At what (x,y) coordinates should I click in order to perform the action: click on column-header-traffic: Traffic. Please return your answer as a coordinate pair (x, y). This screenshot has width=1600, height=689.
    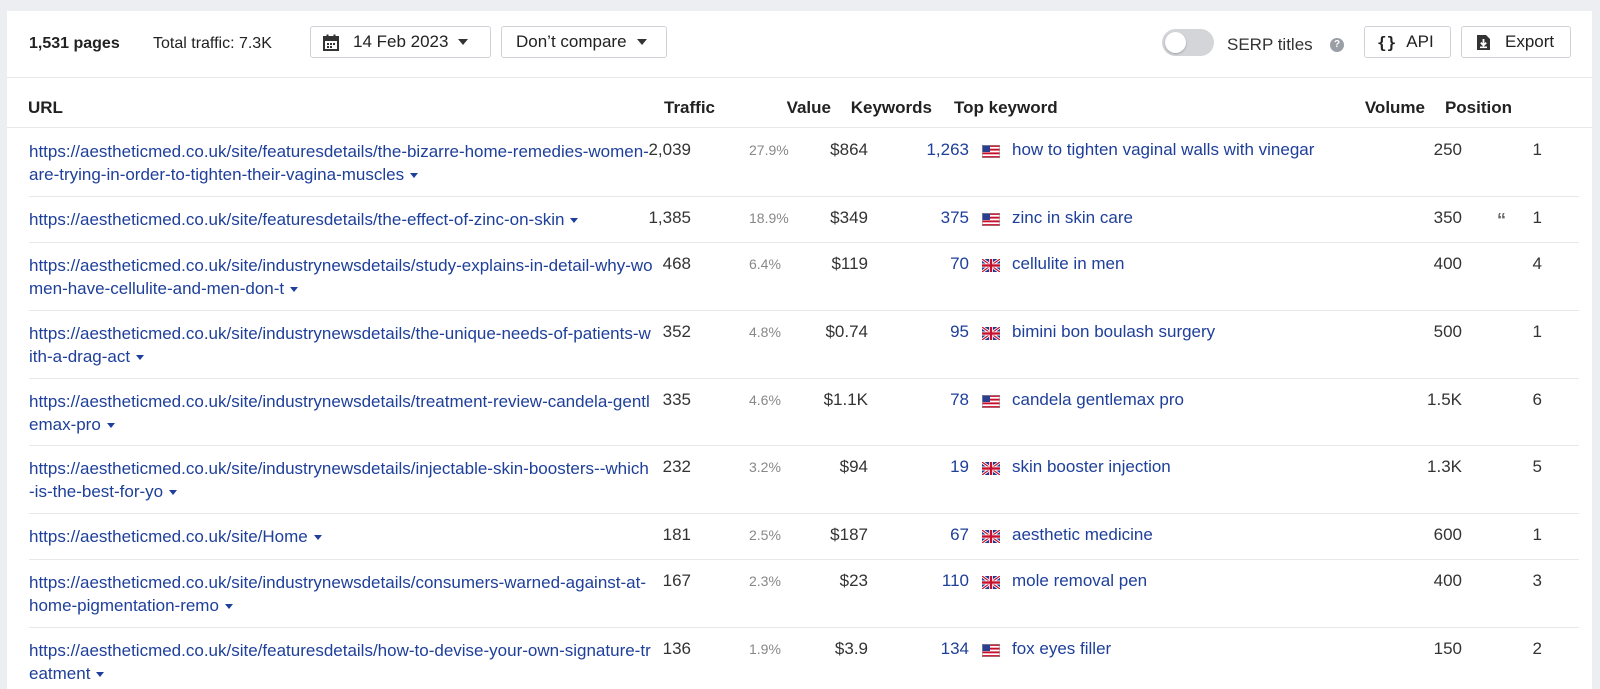
    Looking at the image, I should click on (690, 107).